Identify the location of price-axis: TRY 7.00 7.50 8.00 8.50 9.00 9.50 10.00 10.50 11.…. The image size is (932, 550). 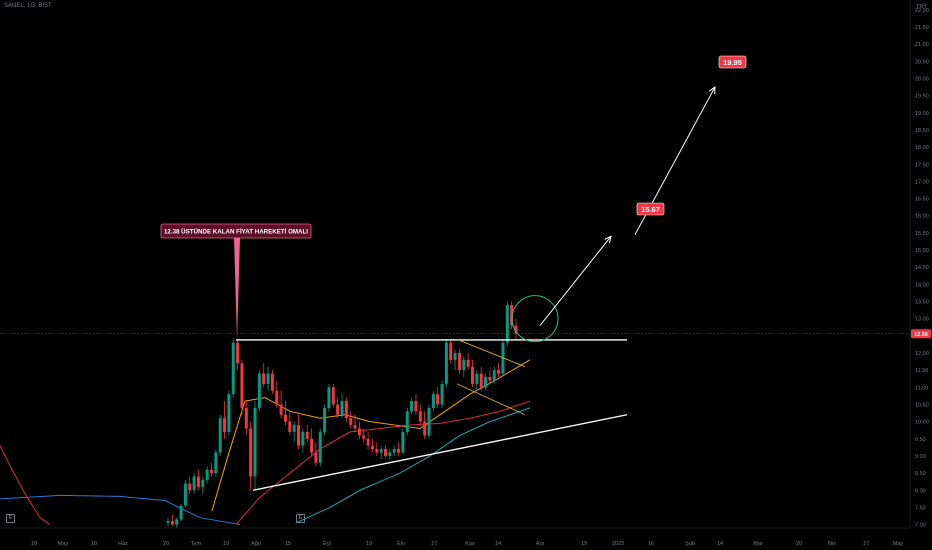
(919, 264).